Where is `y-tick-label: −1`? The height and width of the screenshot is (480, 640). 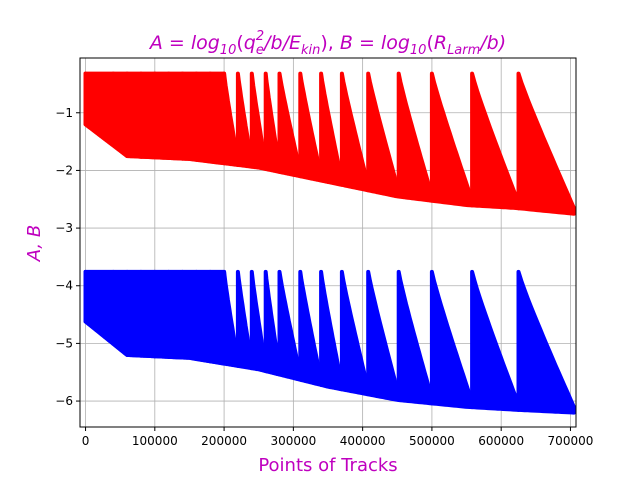 y-tick-label: −1 is located at coordinates (64, 113).